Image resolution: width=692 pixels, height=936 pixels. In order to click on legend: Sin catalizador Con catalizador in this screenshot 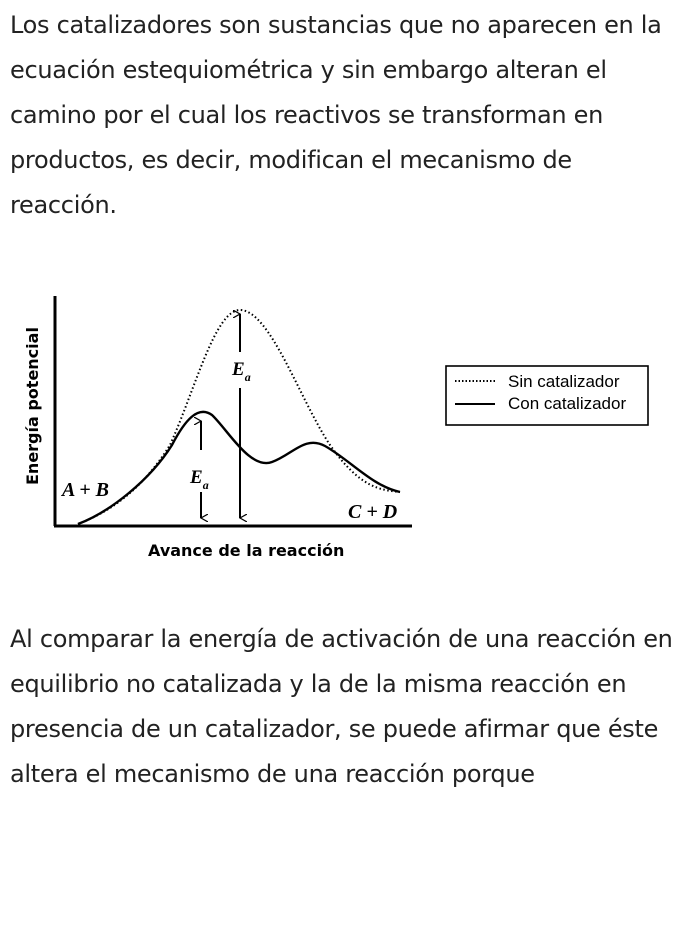, I will do `click(547, 395)`.